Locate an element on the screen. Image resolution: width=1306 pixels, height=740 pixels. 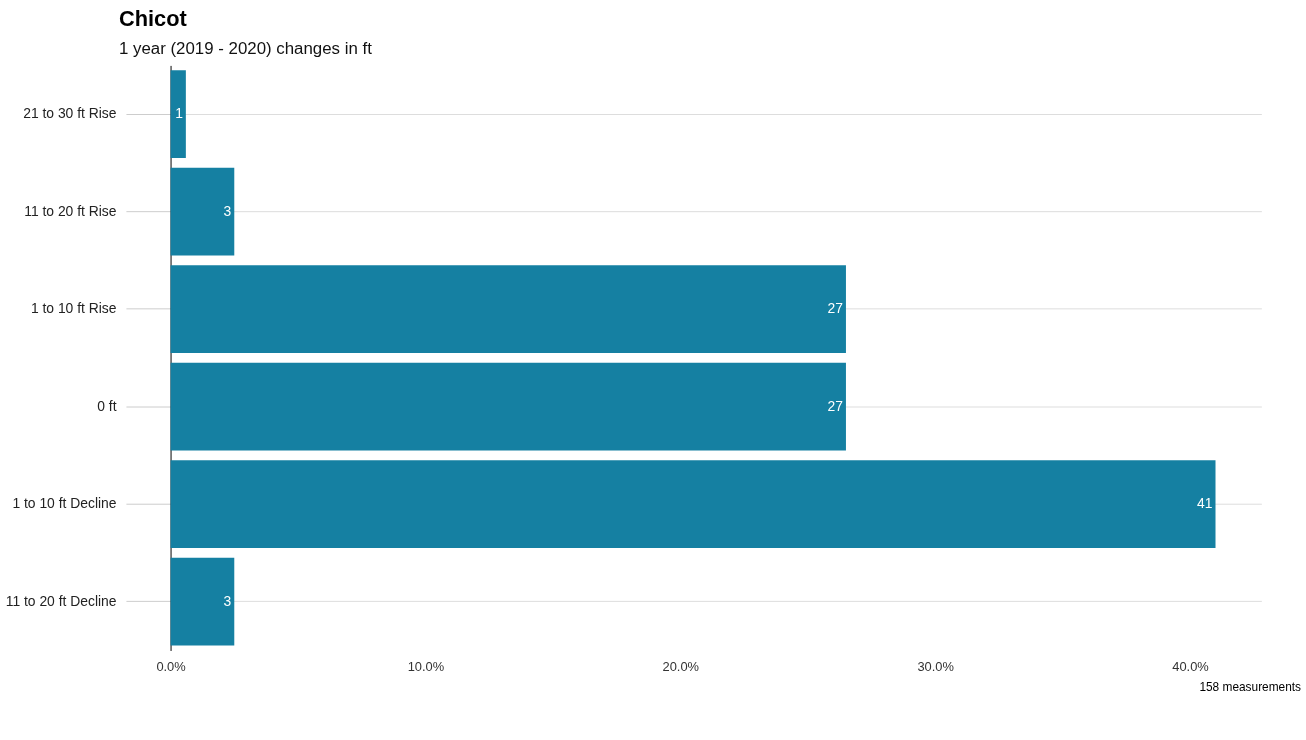
x-tick-label: 30.0% is located at coordinates (935, 666).